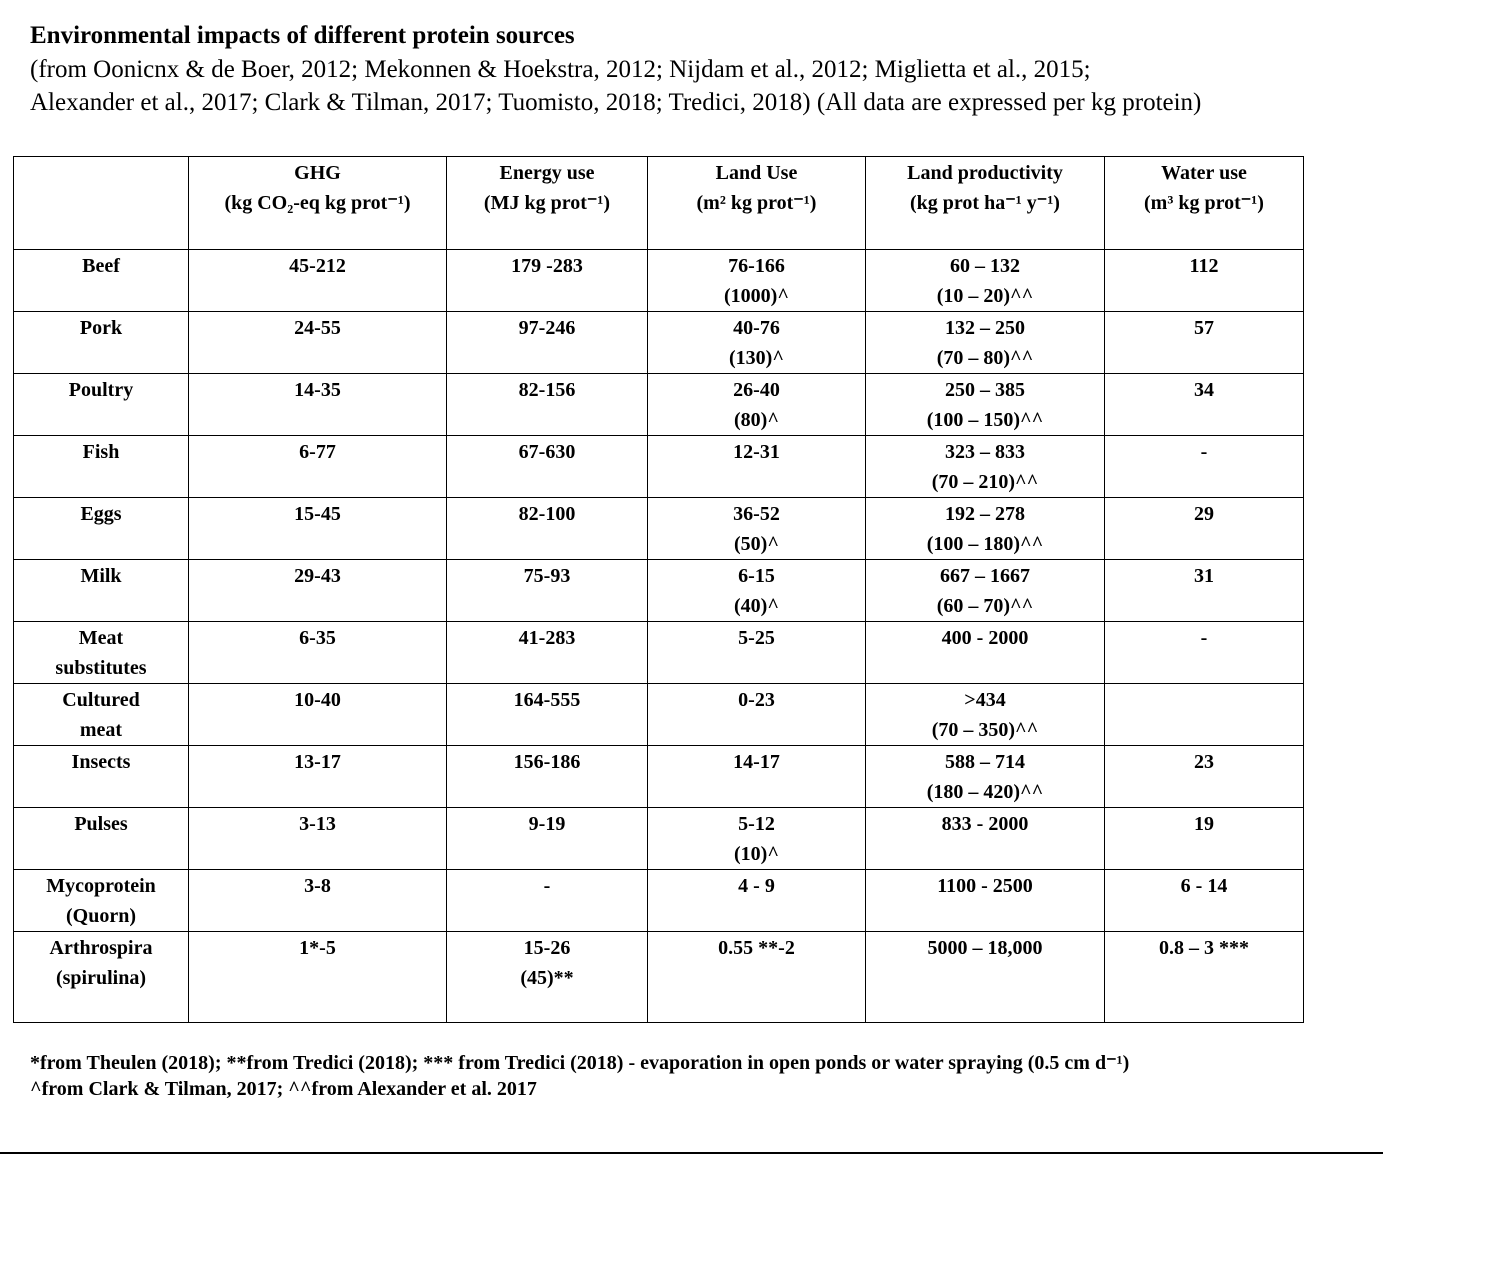 The image size is (1497, 1264). What do you see at coordinates (756, 606) in the screenshot?
I see `cell-line: (40)^` at bounding box center [756, 606].